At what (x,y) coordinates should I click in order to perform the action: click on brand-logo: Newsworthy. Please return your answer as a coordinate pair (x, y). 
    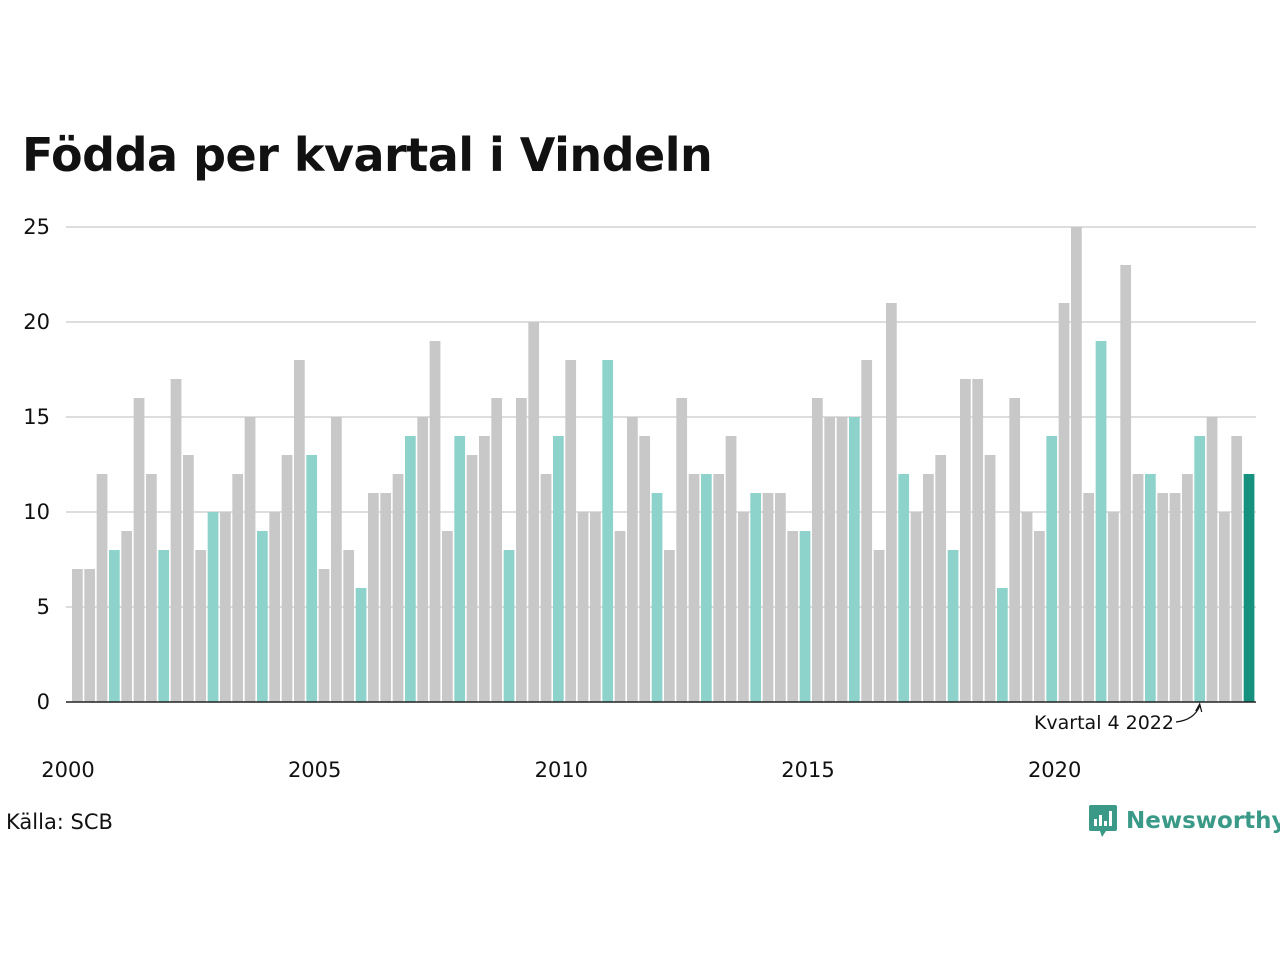
    Looking at the image, I should click on (1184, 821).